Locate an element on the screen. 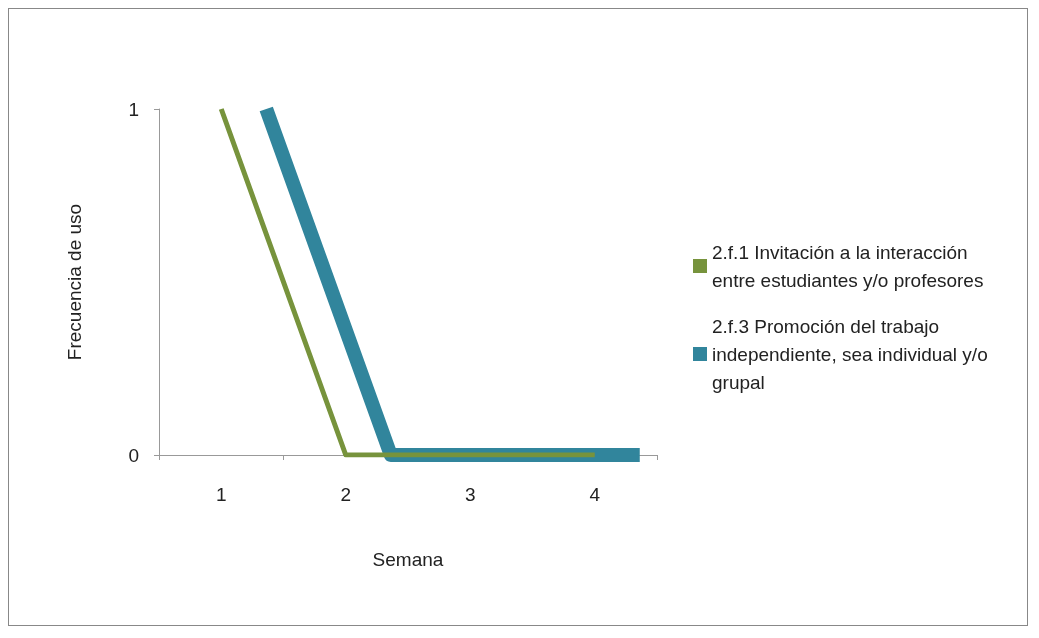  x-tick-label: 2 is located at coordinates (346, 494).